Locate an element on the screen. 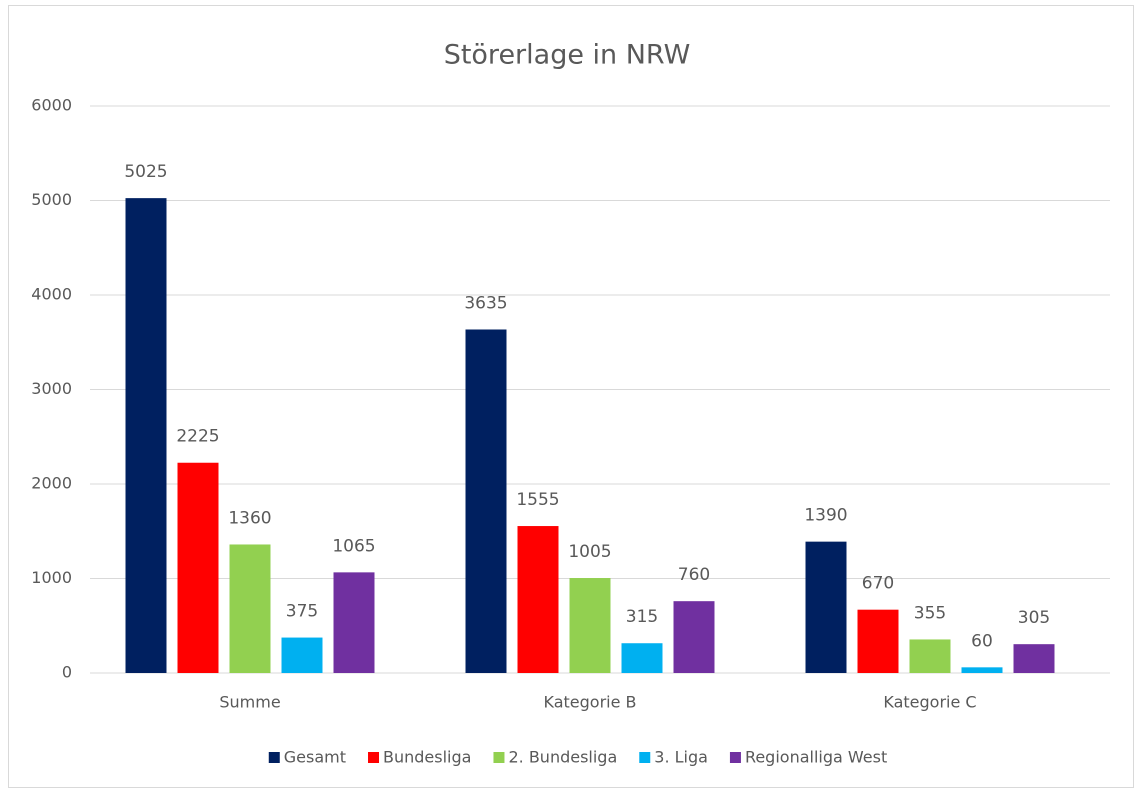 The image size is (1135, 789). x-tick-label: Summe is located at coordinates (249, 702).